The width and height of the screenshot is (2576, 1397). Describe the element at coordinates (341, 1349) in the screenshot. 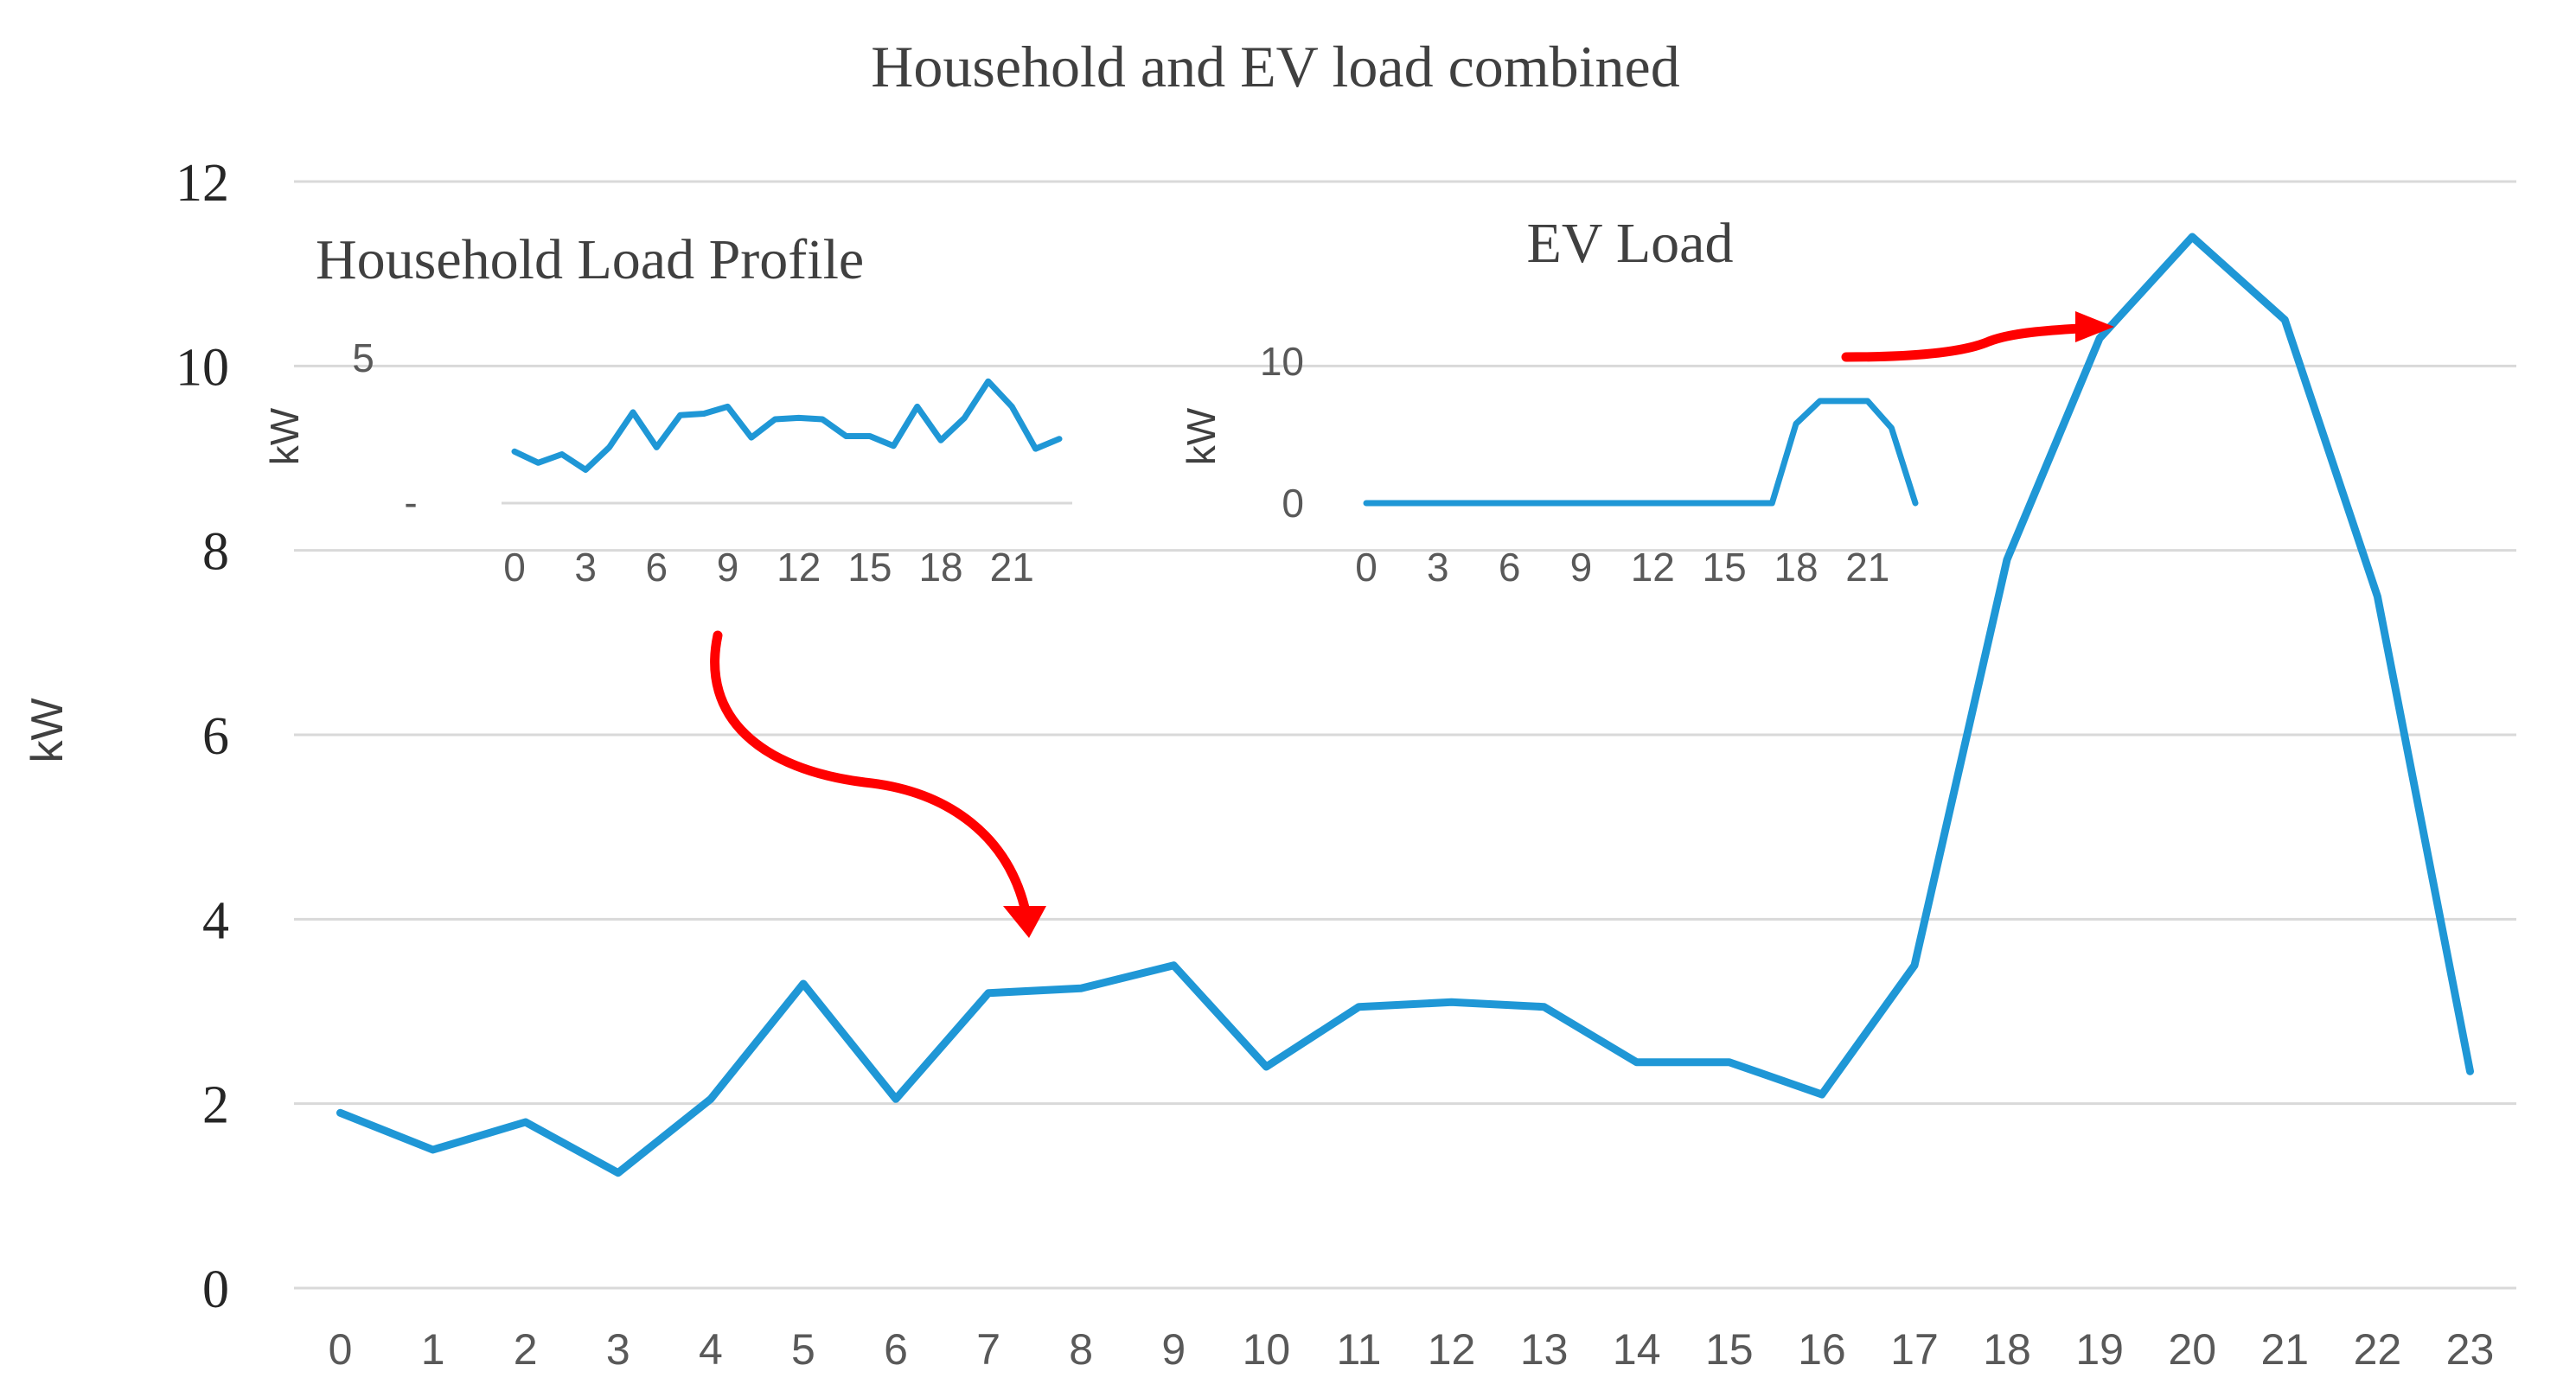

I see `main-x-tick-label: 0` at that location.